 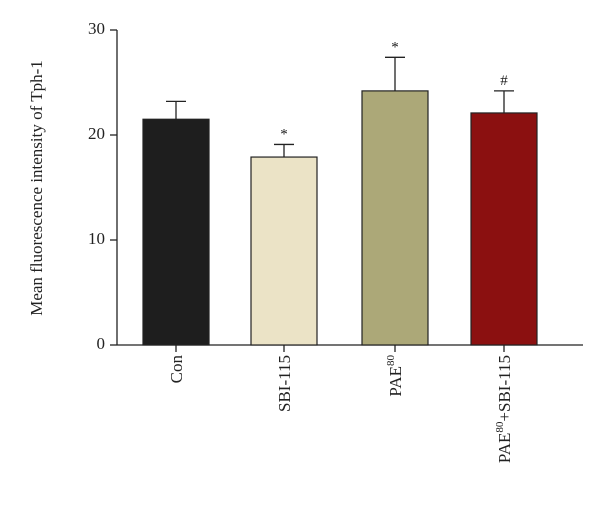 I want to click on x-tick-label: PAE80, so click(x=395, y=376).